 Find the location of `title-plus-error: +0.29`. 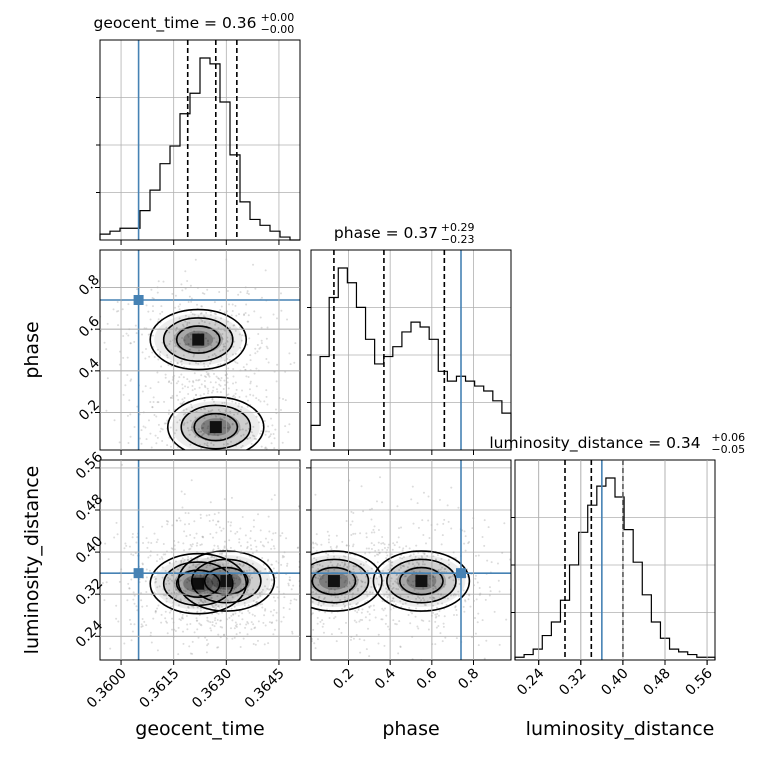

title-plus-error: +0.29 is located at coordinates (458, 227).